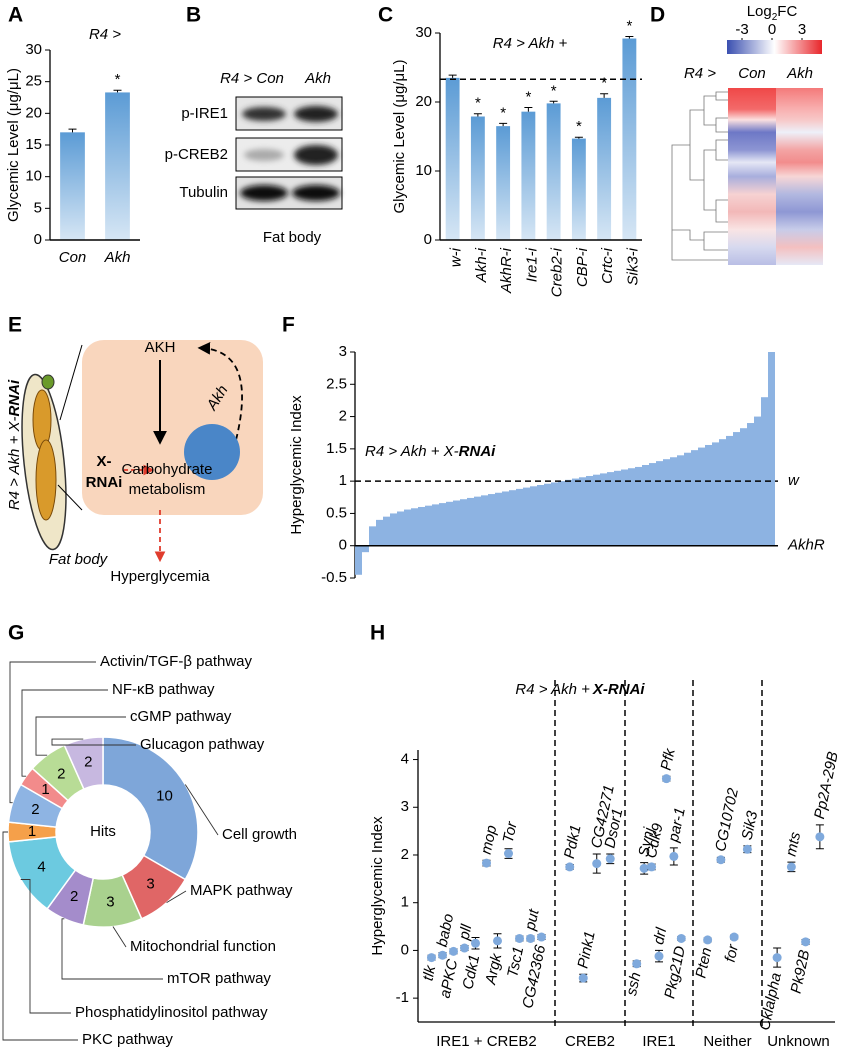 This screenshot has width=841, height=1050. Describe the element at coordinates (430, 973) in the screenshot. I see `point-label: tlk` at that location.